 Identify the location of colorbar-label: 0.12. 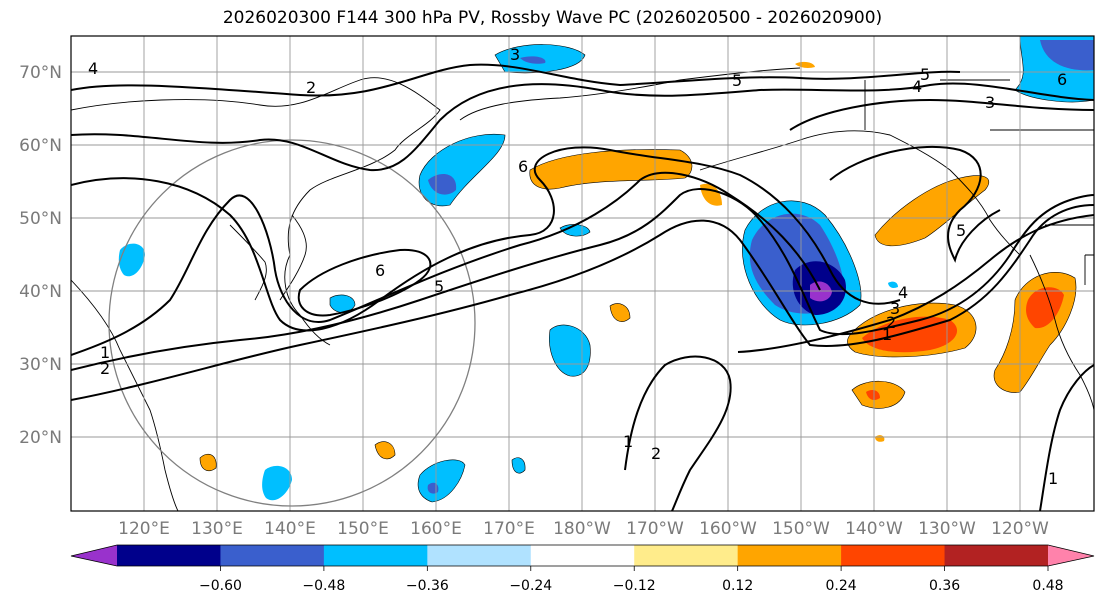
(737, 586).